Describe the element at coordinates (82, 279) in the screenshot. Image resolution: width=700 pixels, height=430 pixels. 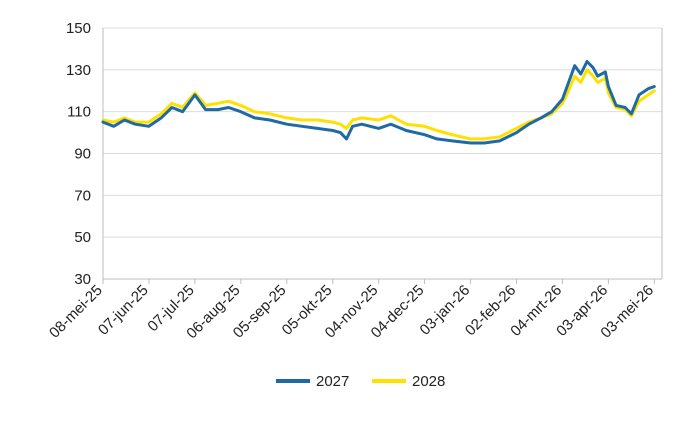
I see `y-tick-label: 30` at that location.